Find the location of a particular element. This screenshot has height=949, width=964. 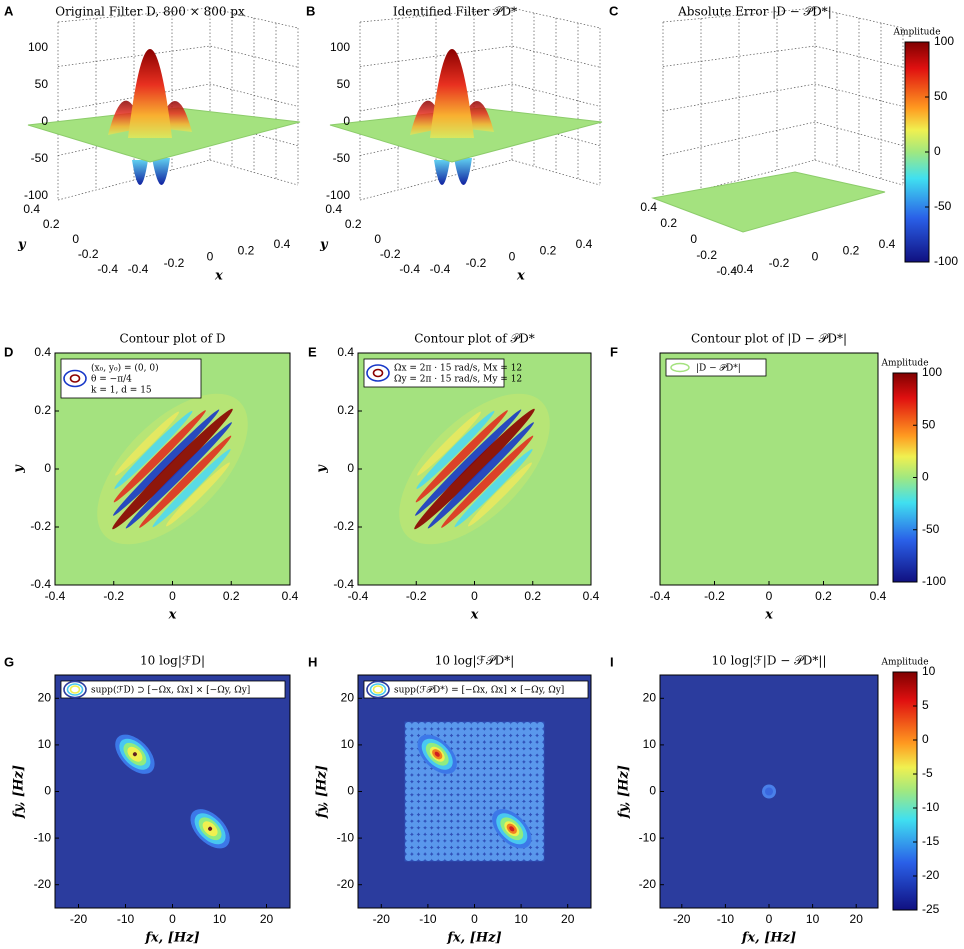

y-axis-label: fy, [Hz] is located at coordinates (322, 792).